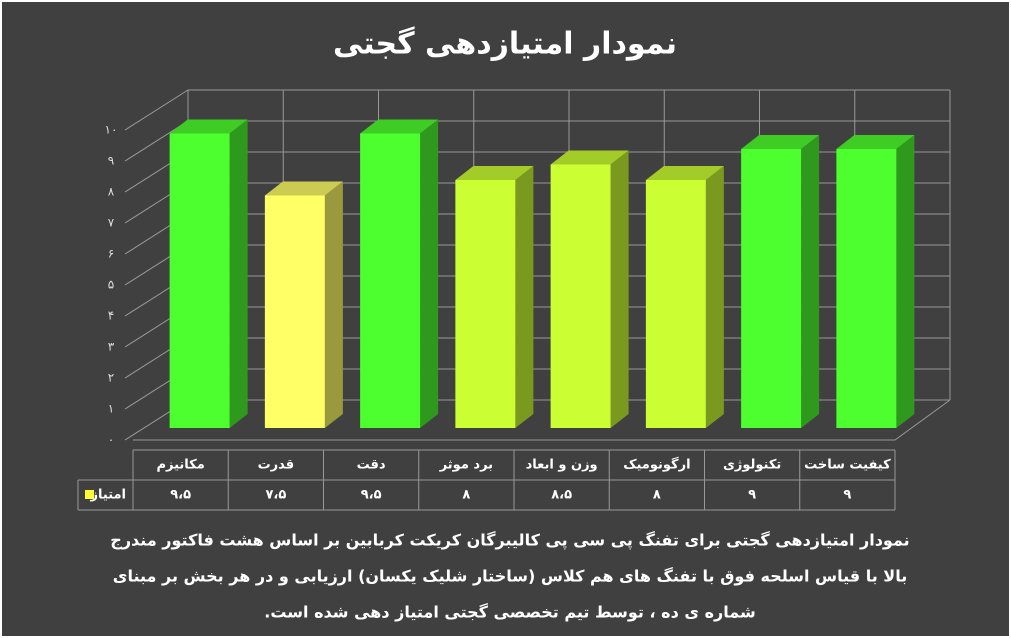  What do you see at coordinates (276, 465) in the screenshot?
I see `category-label: قدرت` at bounding box center [276, 465].